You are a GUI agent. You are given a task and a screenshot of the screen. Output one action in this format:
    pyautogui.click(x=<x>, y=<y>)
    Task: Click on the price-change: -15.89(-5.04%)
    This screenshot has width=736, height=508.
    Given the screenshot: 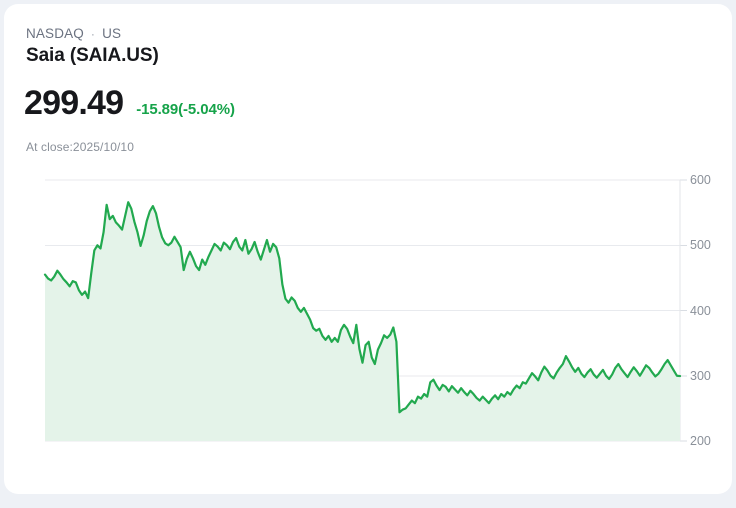 What is the action you would take?
    pyautogui.click(x=185, y=109)
    